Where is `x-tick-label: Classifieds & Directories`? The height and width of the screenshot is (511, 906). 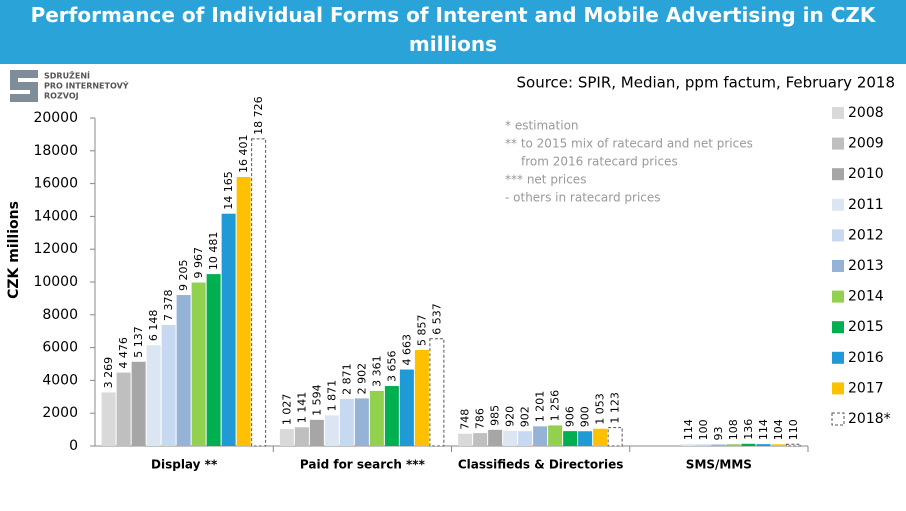
x-tick-label: Classifieds & Directories is located at coordinates (541, 465).